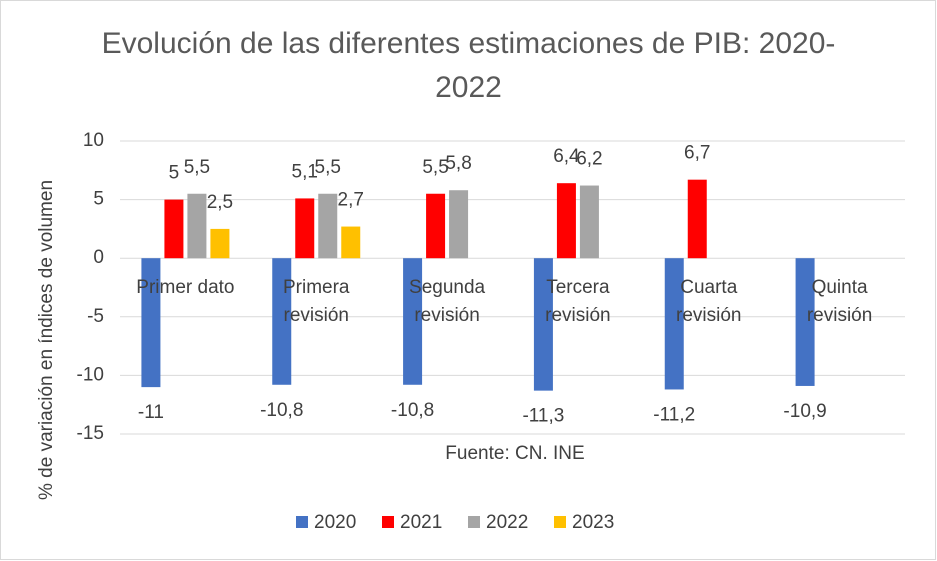 The height and width of the screenshot is (561, 937). I want to click on data-label: -11, so click(151, 412).